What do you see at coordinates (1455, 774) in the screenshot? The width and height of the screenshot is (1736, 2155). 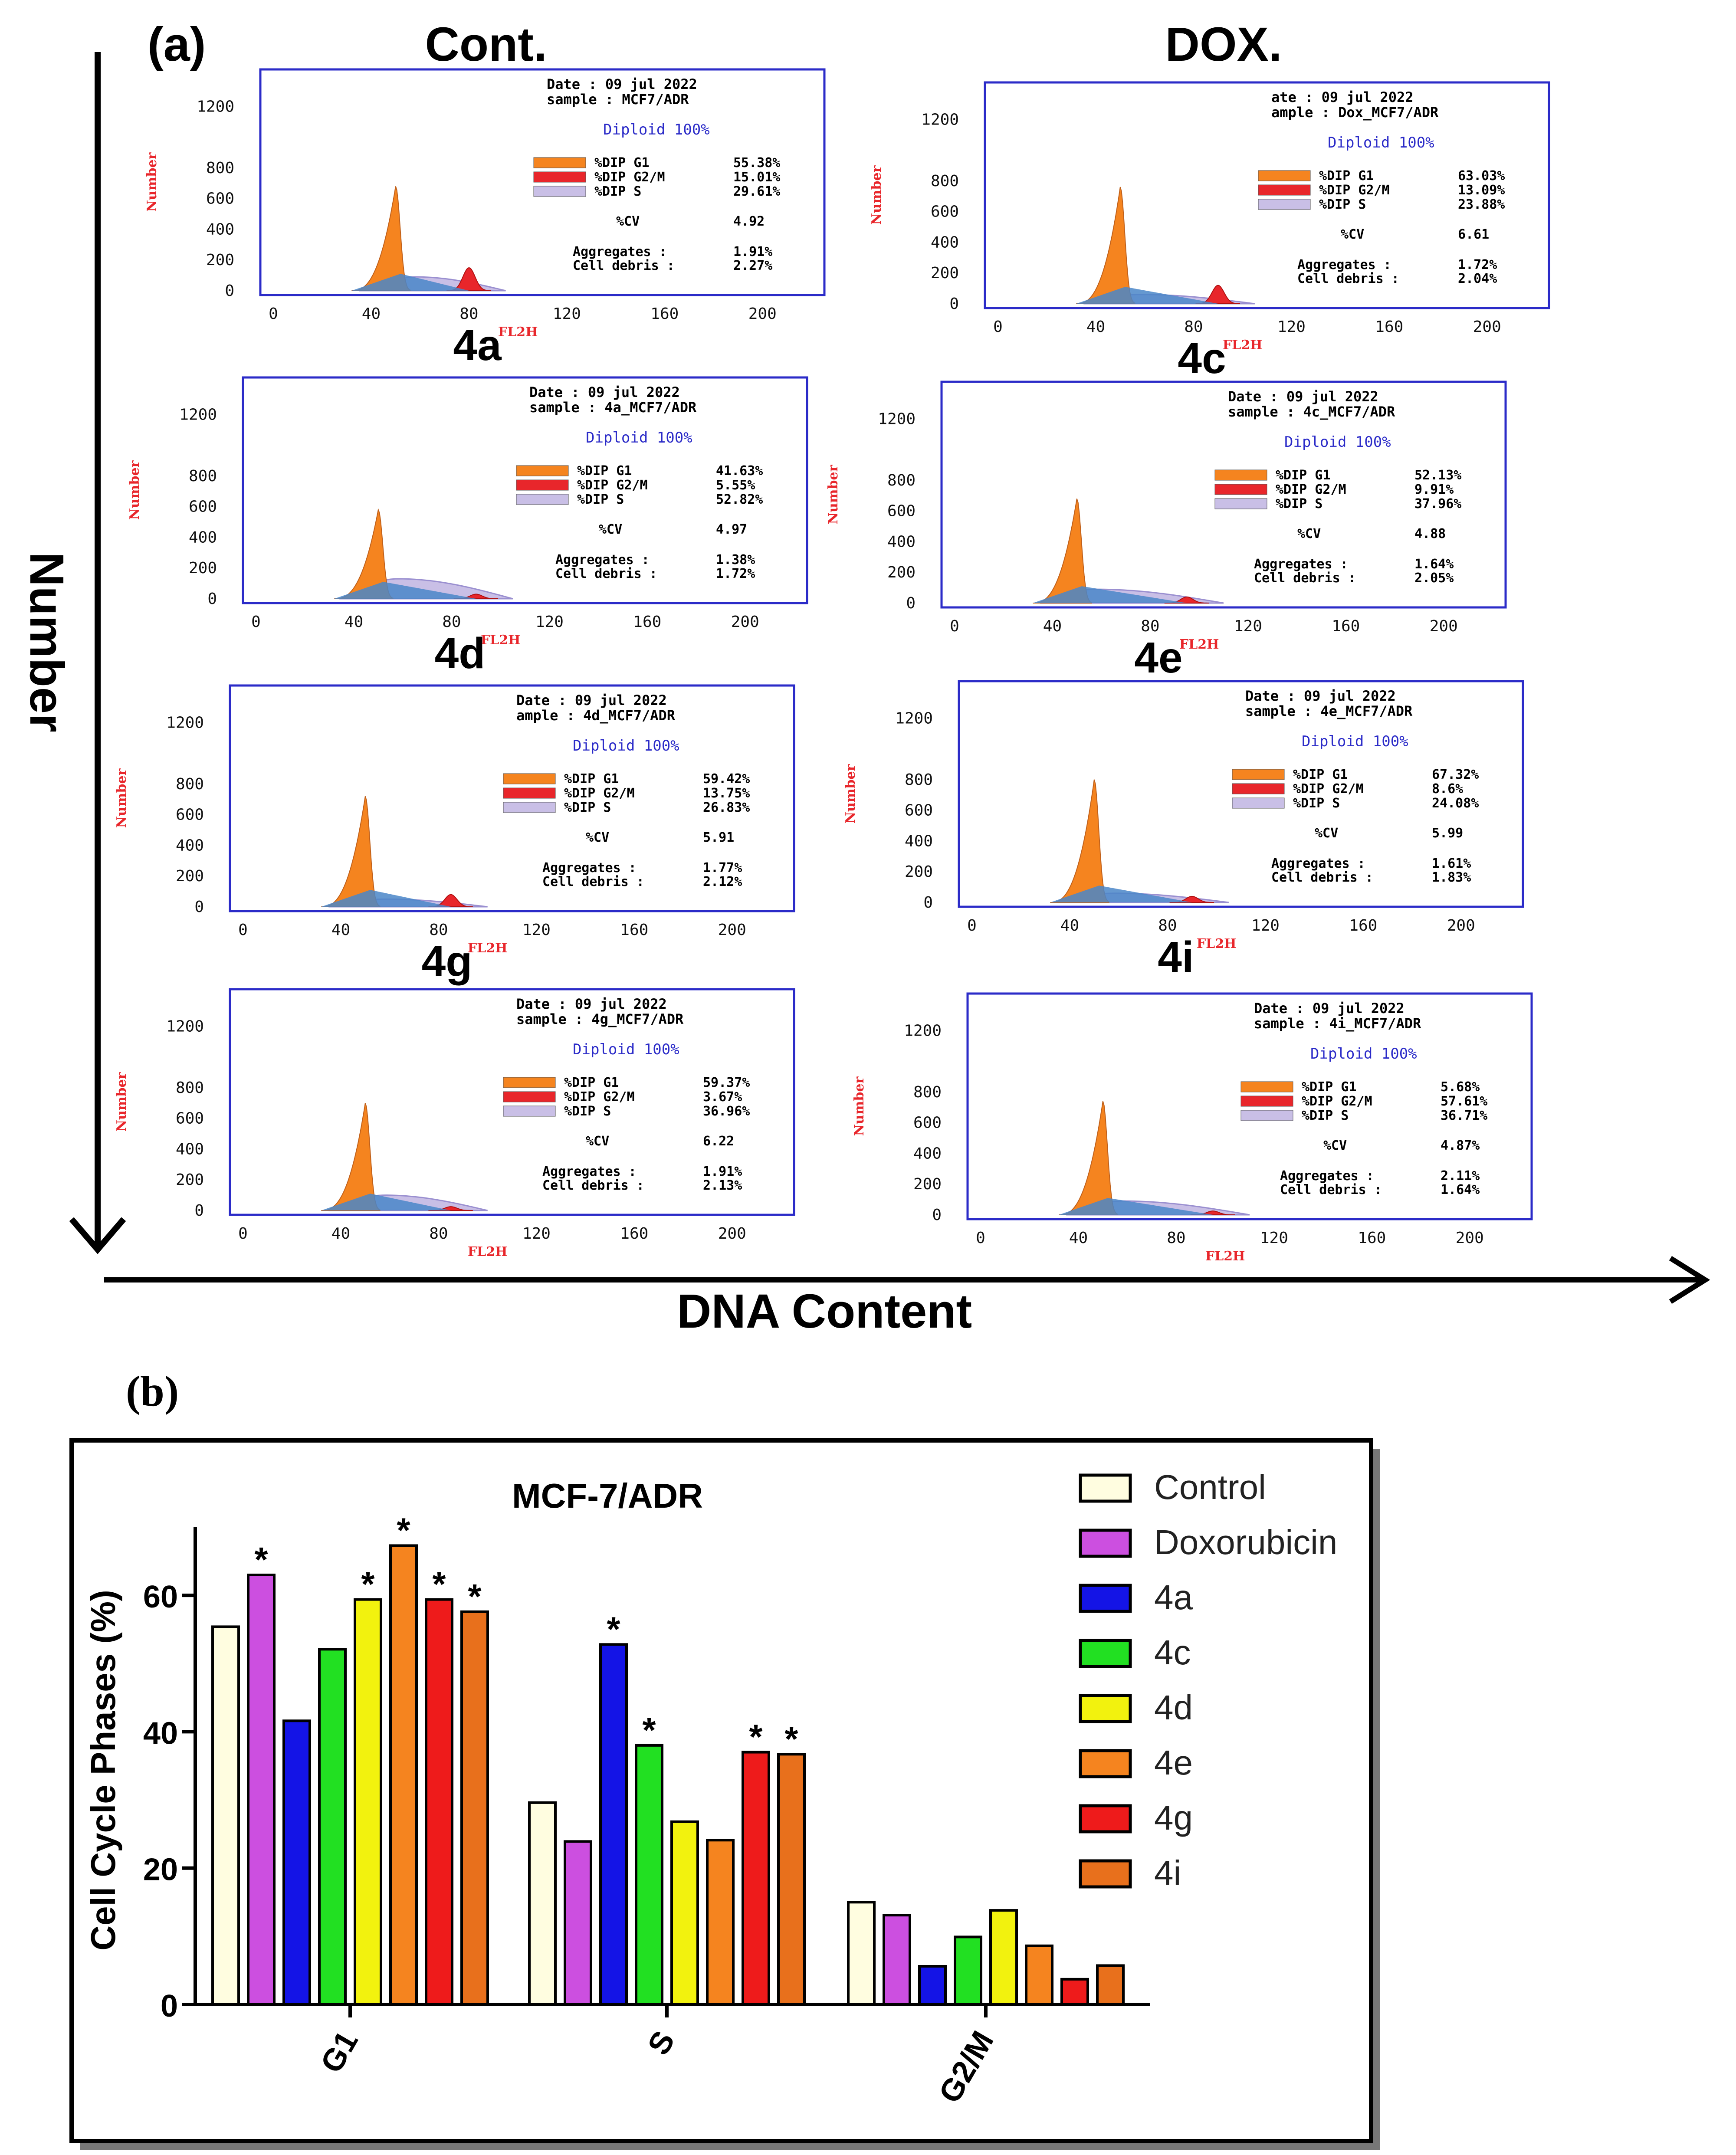 I see `row-value-g1: 67.32%` at bounding box center [1455, 774].